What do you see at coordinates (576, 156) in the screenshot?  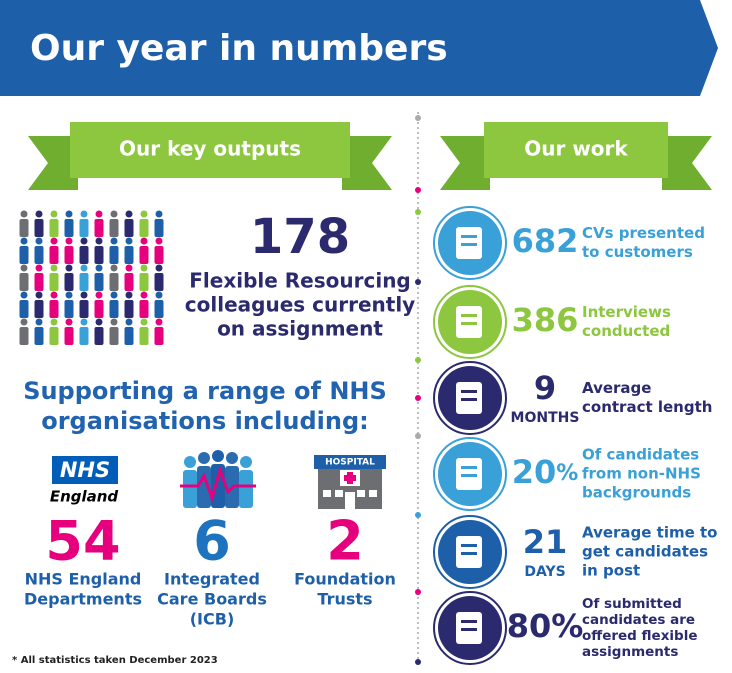 I see `ribbon-right` at bounding box center [576, 156].